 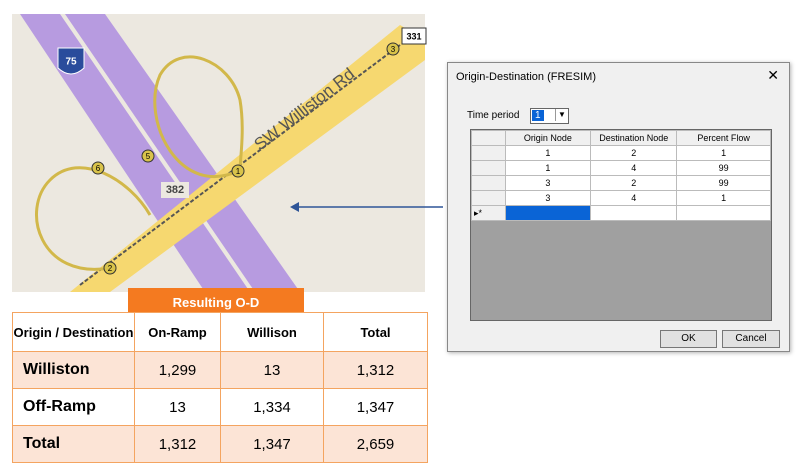 I want to click on result-header: Willison, so click(x=272, y=332).